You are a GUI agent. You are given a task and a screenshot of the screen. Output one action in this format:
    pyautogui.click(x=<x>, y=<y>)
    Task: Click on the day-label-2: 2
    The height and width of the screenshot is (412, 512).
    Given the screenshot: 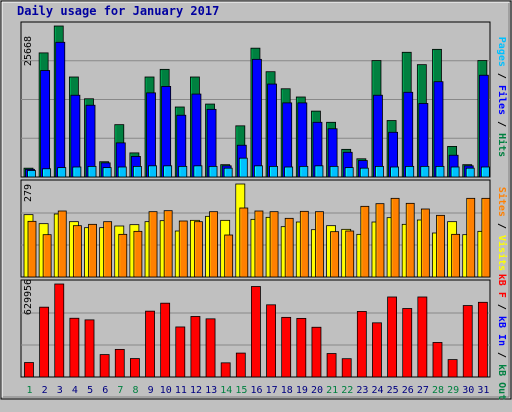 What is the action you would take?
    pyautogui.click(x=45, y=390)
    